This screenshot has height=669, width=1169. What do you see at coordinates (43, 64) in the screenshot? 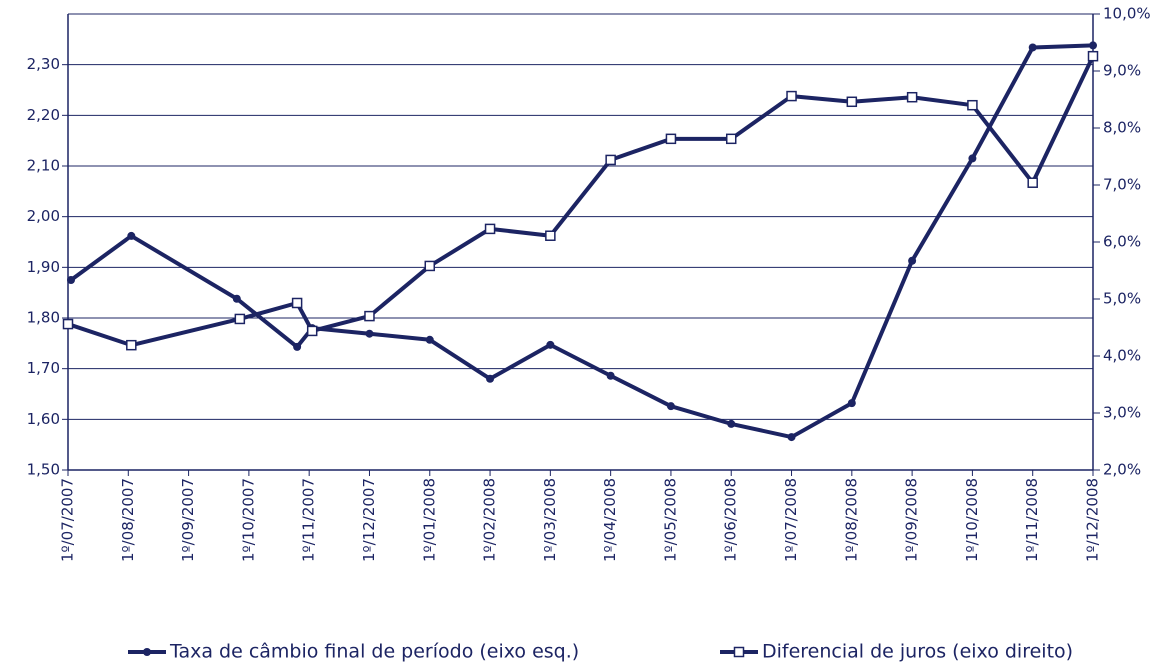
I see `y-tick-label: 2,30` at bounding box center [43, 64].